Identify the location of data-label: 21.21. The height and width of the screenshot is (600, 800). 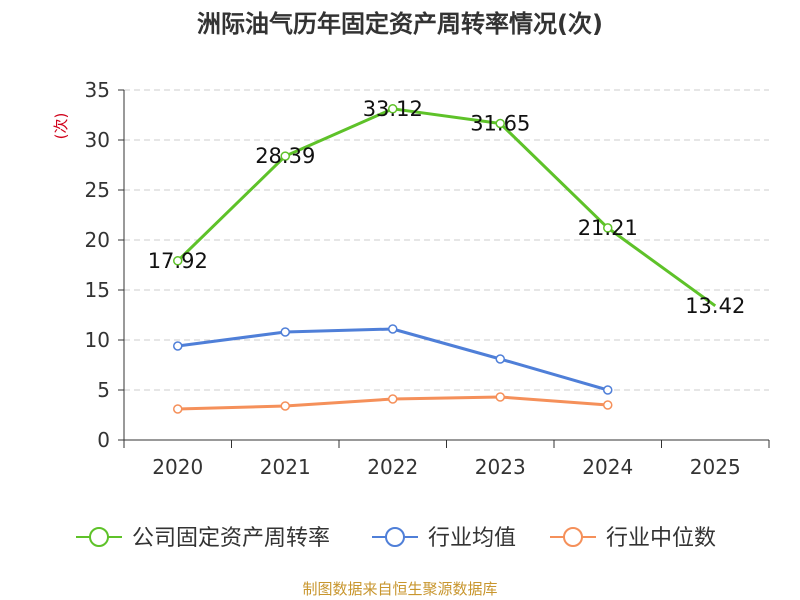
(608, 228).